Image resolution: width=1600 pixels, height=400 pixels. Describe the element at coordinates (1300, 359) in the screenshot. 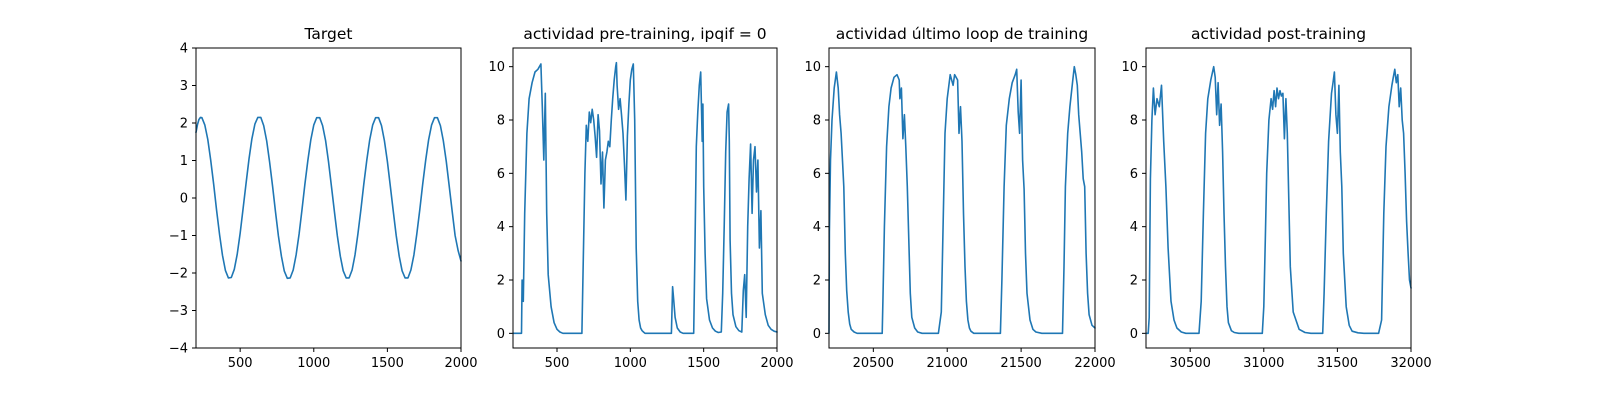

I see `x-axis: 30500 31000 31500 32000` at that location.